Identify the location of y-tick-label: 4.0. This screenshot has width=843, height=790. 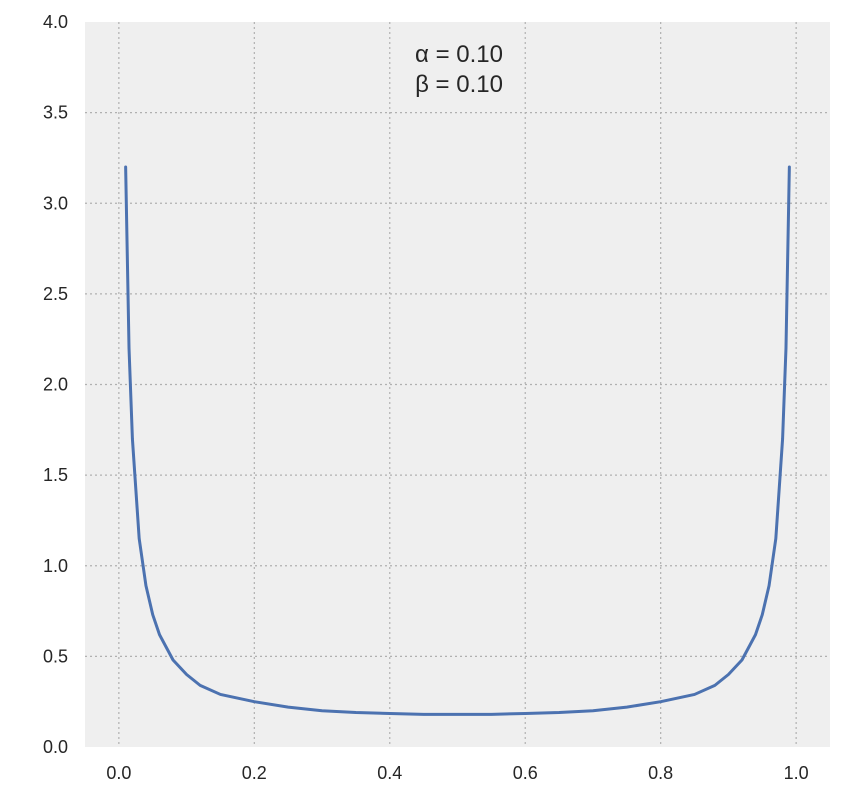
(55, 22).